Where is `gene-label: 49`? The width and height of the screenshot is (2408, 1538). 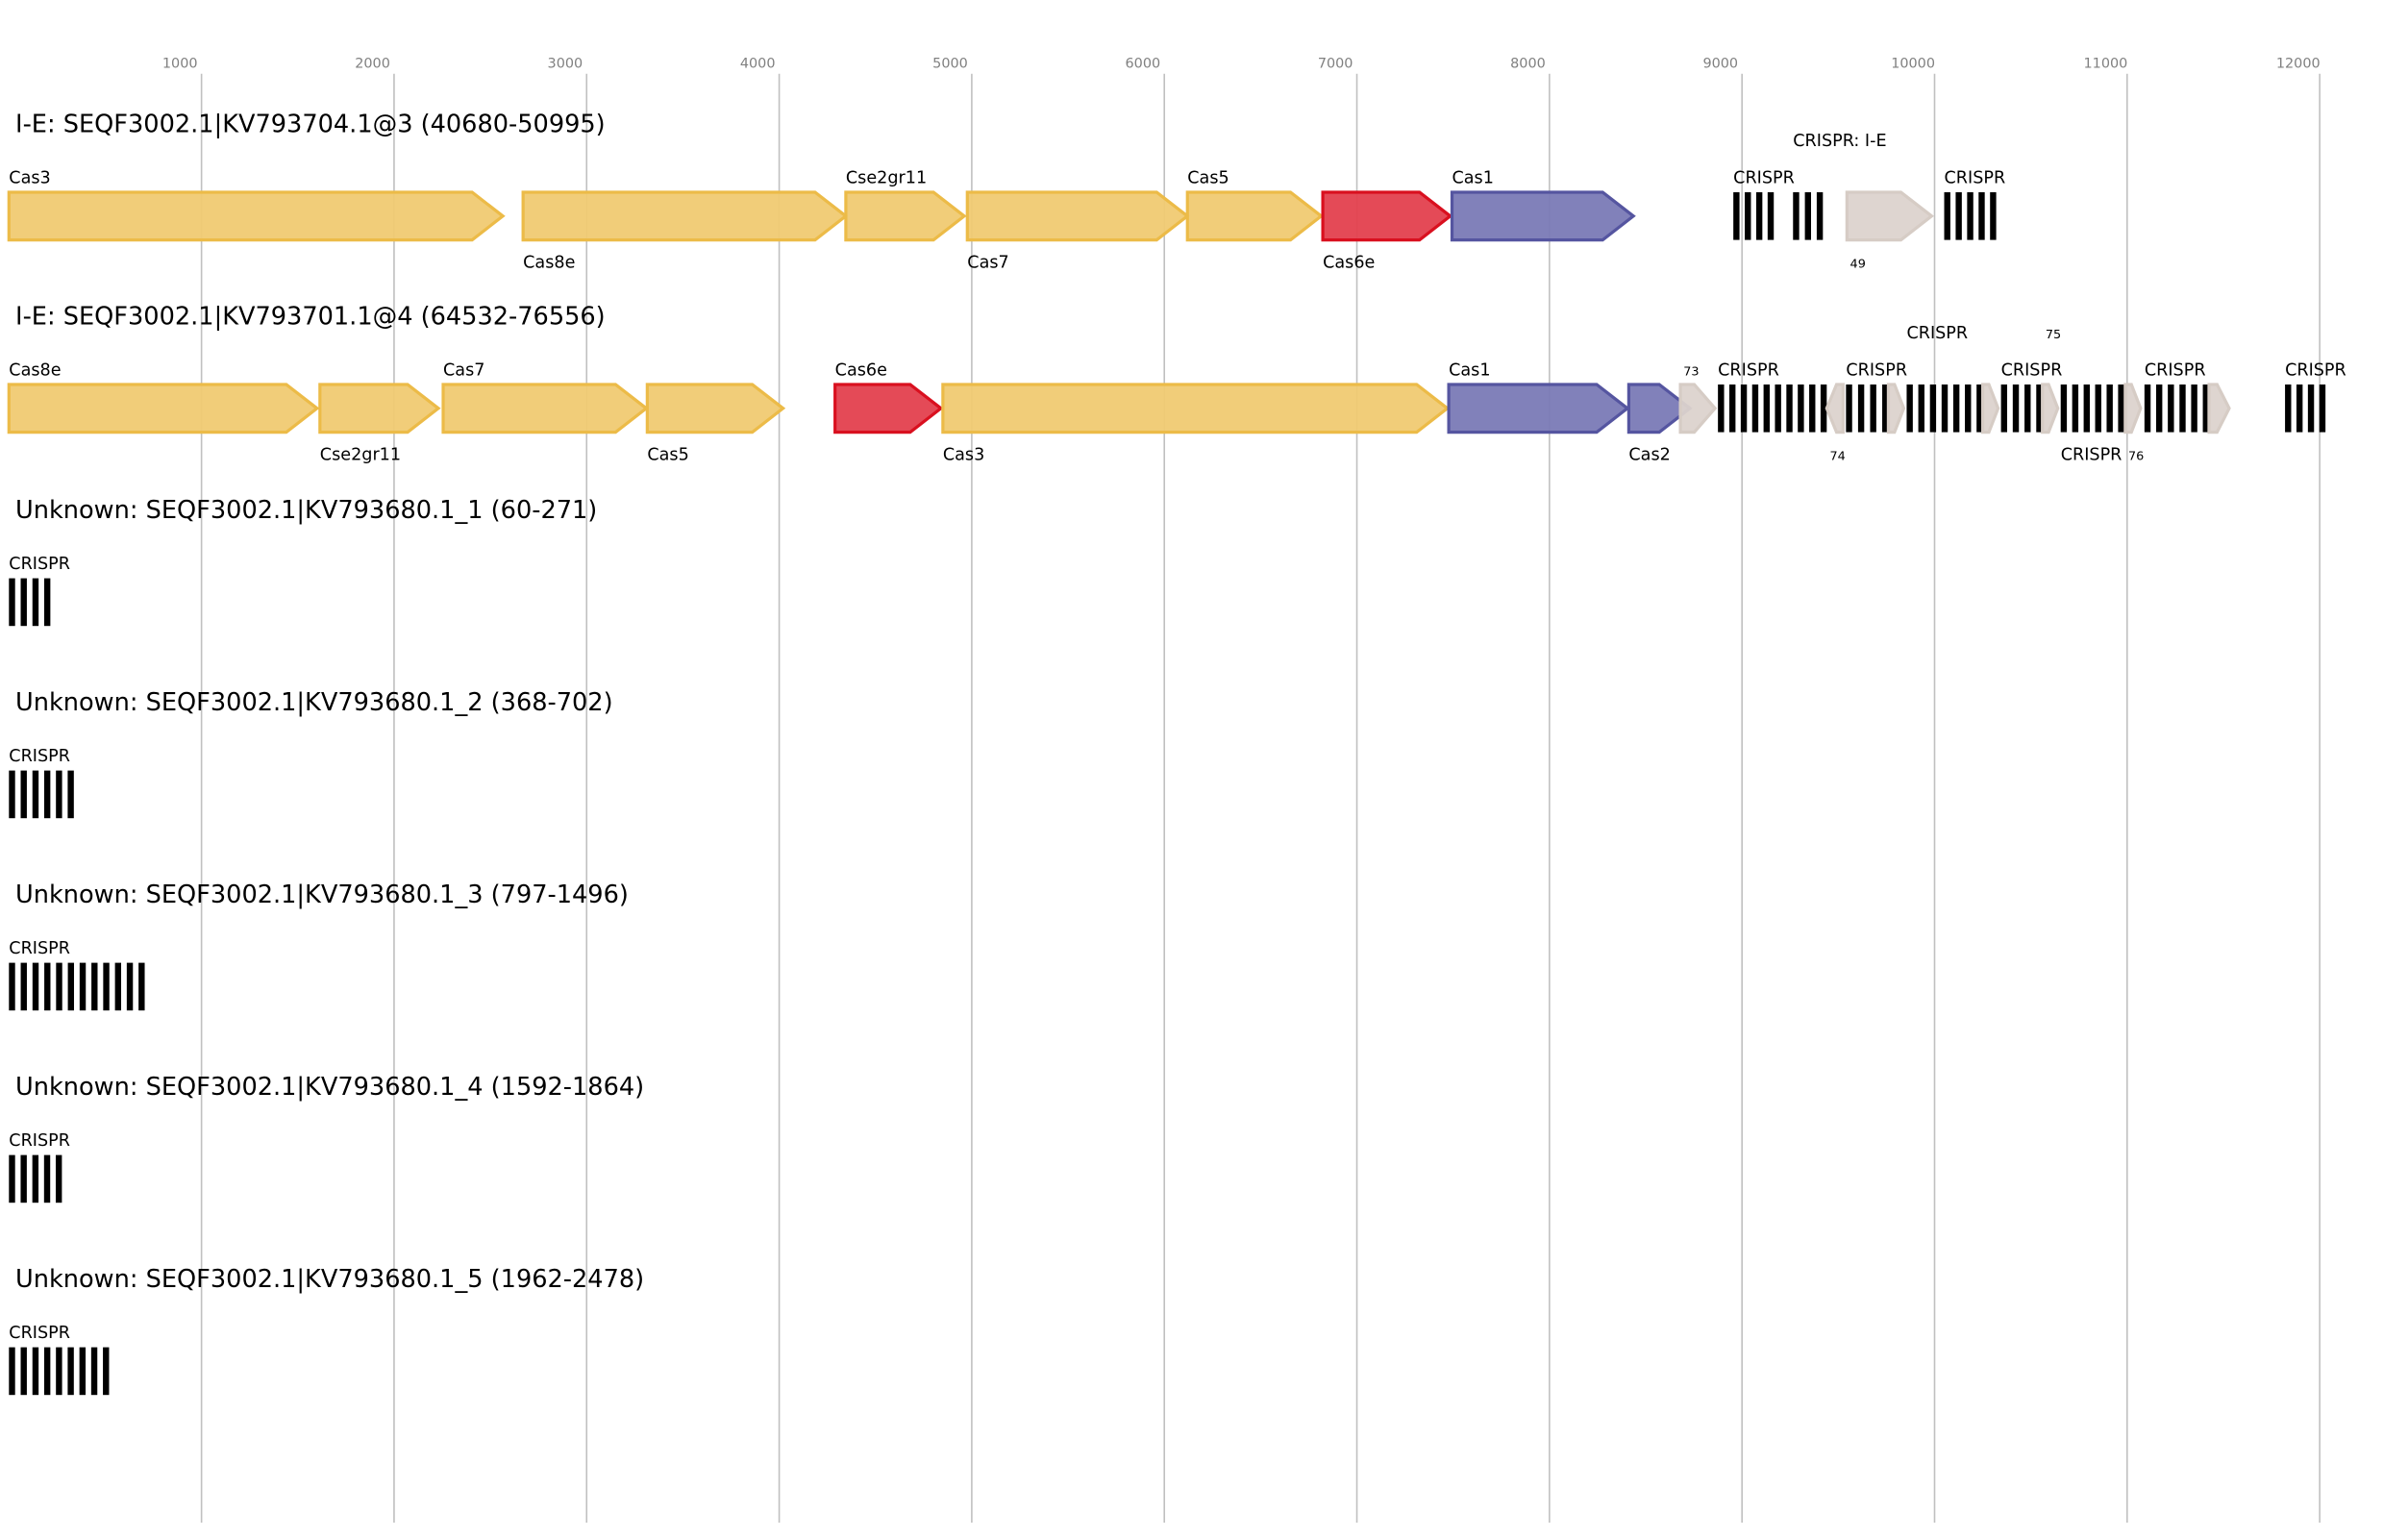 gene-label: 49 is located at coordinates (1858, 264).